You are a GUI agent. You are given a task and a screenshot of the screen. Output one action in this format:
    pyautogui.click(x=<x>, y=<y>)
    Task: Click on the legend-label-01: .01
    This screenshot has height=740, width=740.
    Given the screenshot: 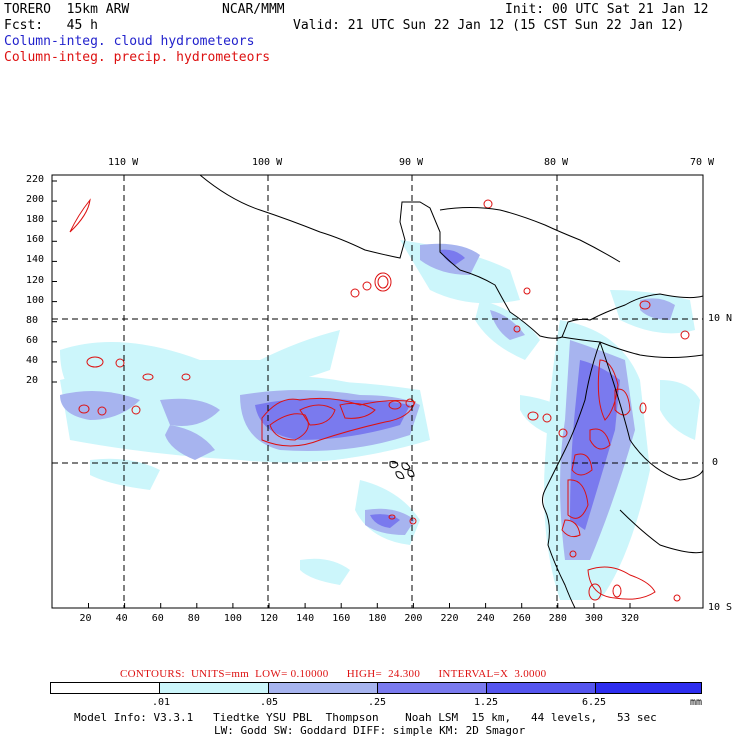 What is the action you would take?
    pyautogui.click(x=161, y=702)
    